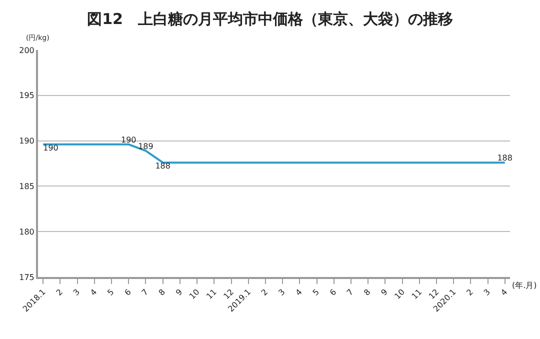 The height and width of the screenshot is (339, 540). I want to click on y-tick-label: 195, so click(26, 95).